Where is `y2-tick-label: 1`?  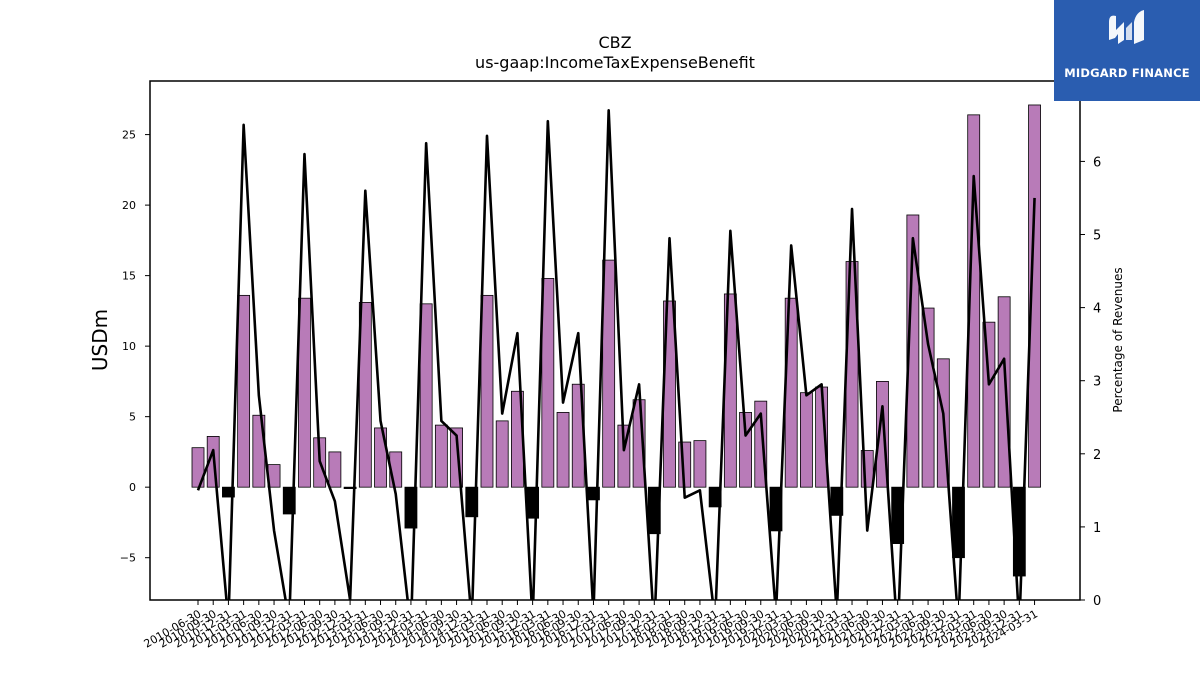 y2-tick-label: 1 is located at coordinates (1097, 528).